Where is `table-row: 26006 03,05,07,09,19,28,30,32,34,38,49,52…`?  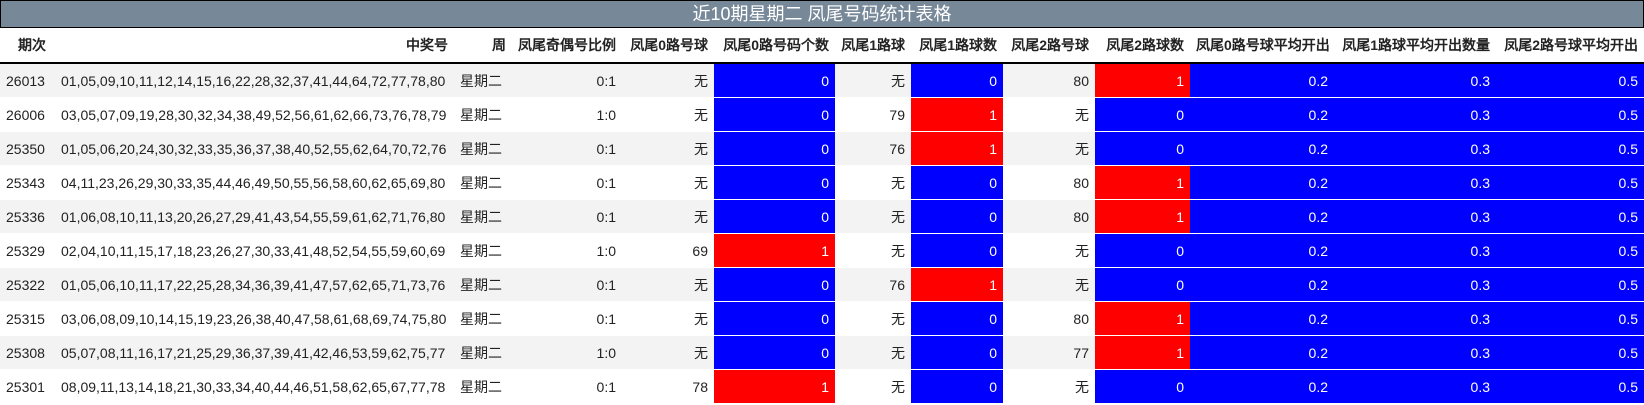 table-row: 26006 03,05,07,09,19,28,30,32,34,38,49,52… is located at coordinates (822, 114).